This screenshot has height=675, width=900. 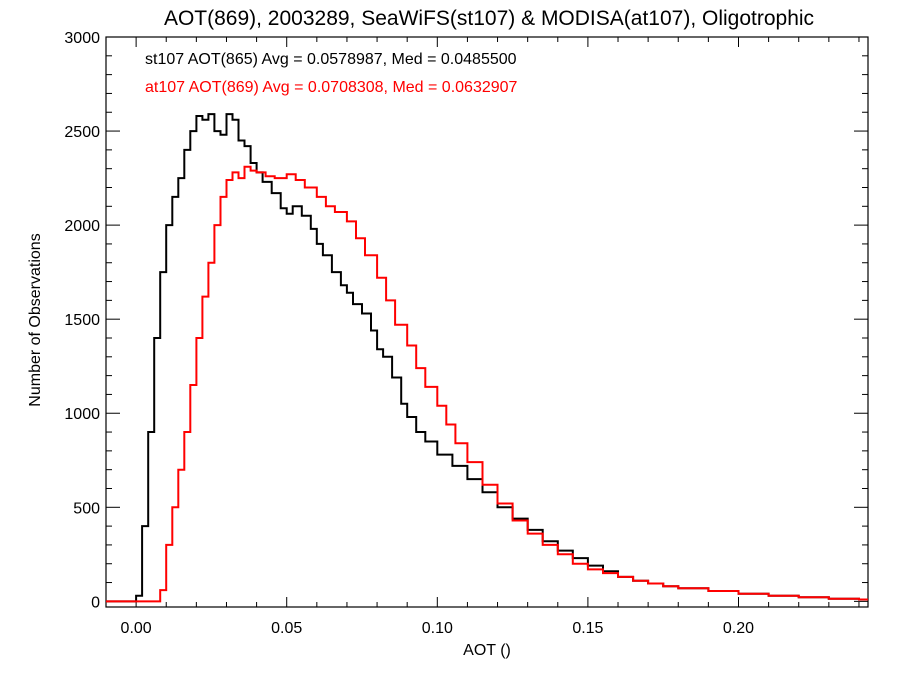 What do you see at coordinates (437, 628) in the screenshot?
I see `x-tick-label: 0.10` at bounding box center [437, 628].